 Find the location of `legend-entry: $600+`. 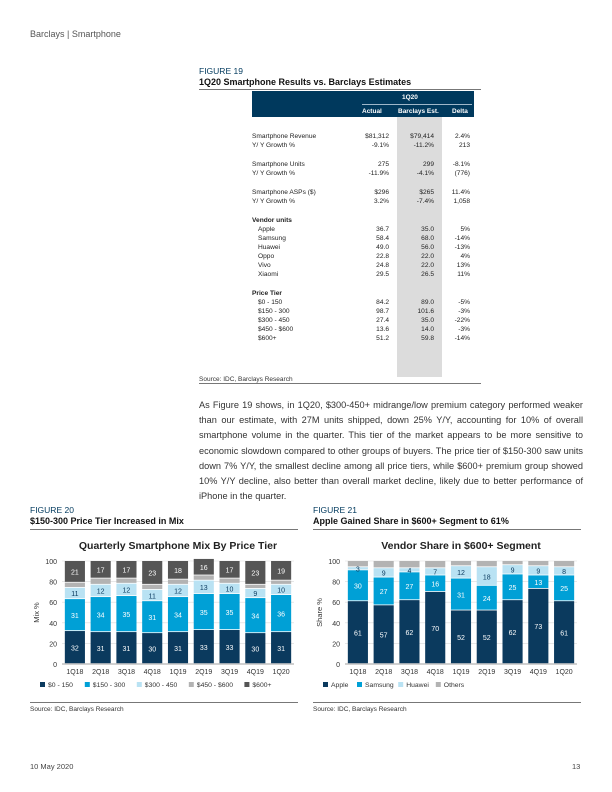

legend-entry: $600+ is located at coordinates (261, 685).